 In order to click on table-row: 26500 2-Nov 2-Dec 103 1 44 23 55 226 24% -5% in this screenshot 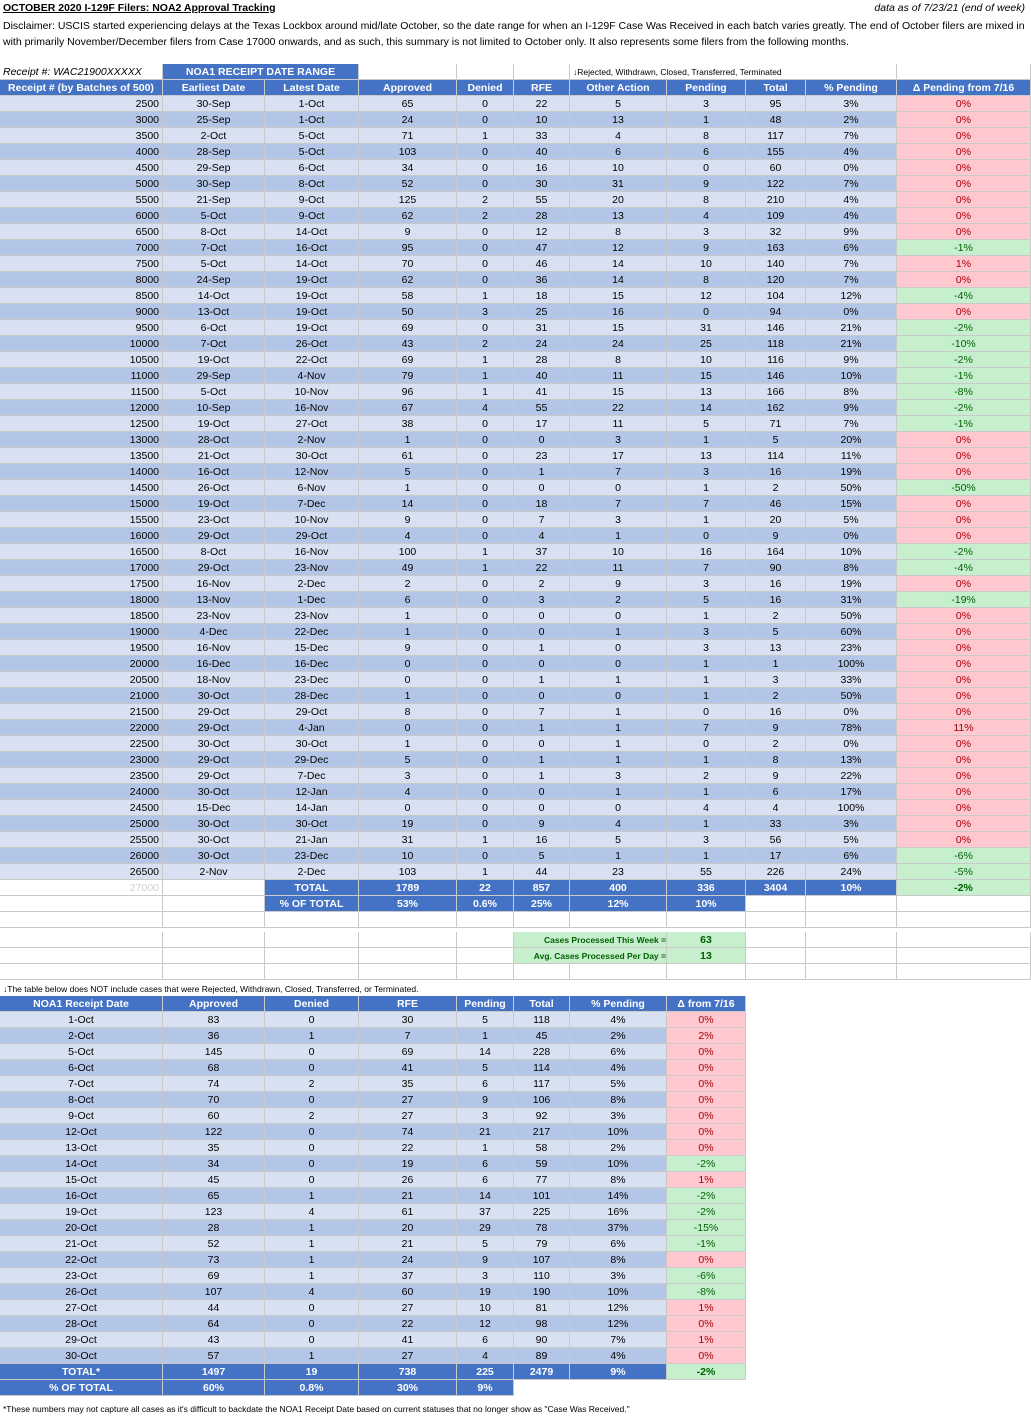, I will do `click(515, 872)`.